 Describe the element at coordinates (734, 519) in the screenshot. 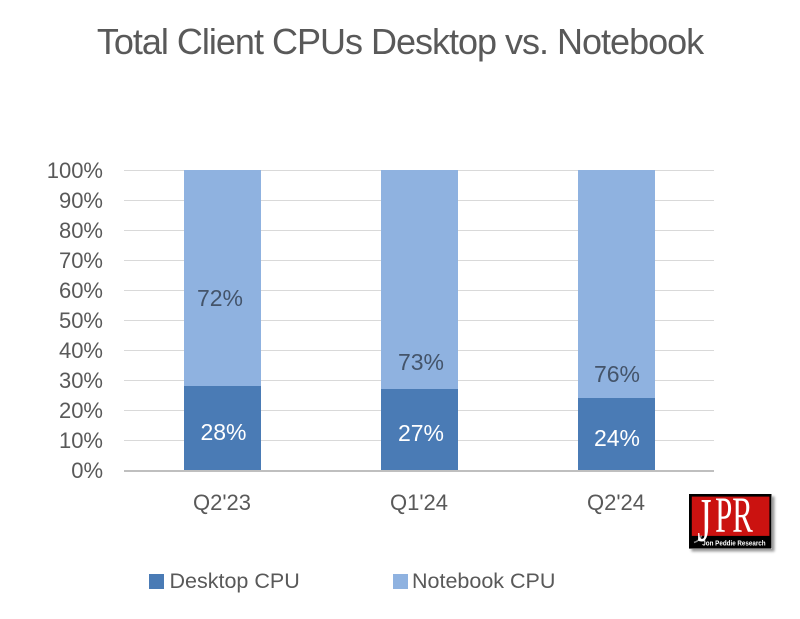

I see `svg-text: PR` at that location.